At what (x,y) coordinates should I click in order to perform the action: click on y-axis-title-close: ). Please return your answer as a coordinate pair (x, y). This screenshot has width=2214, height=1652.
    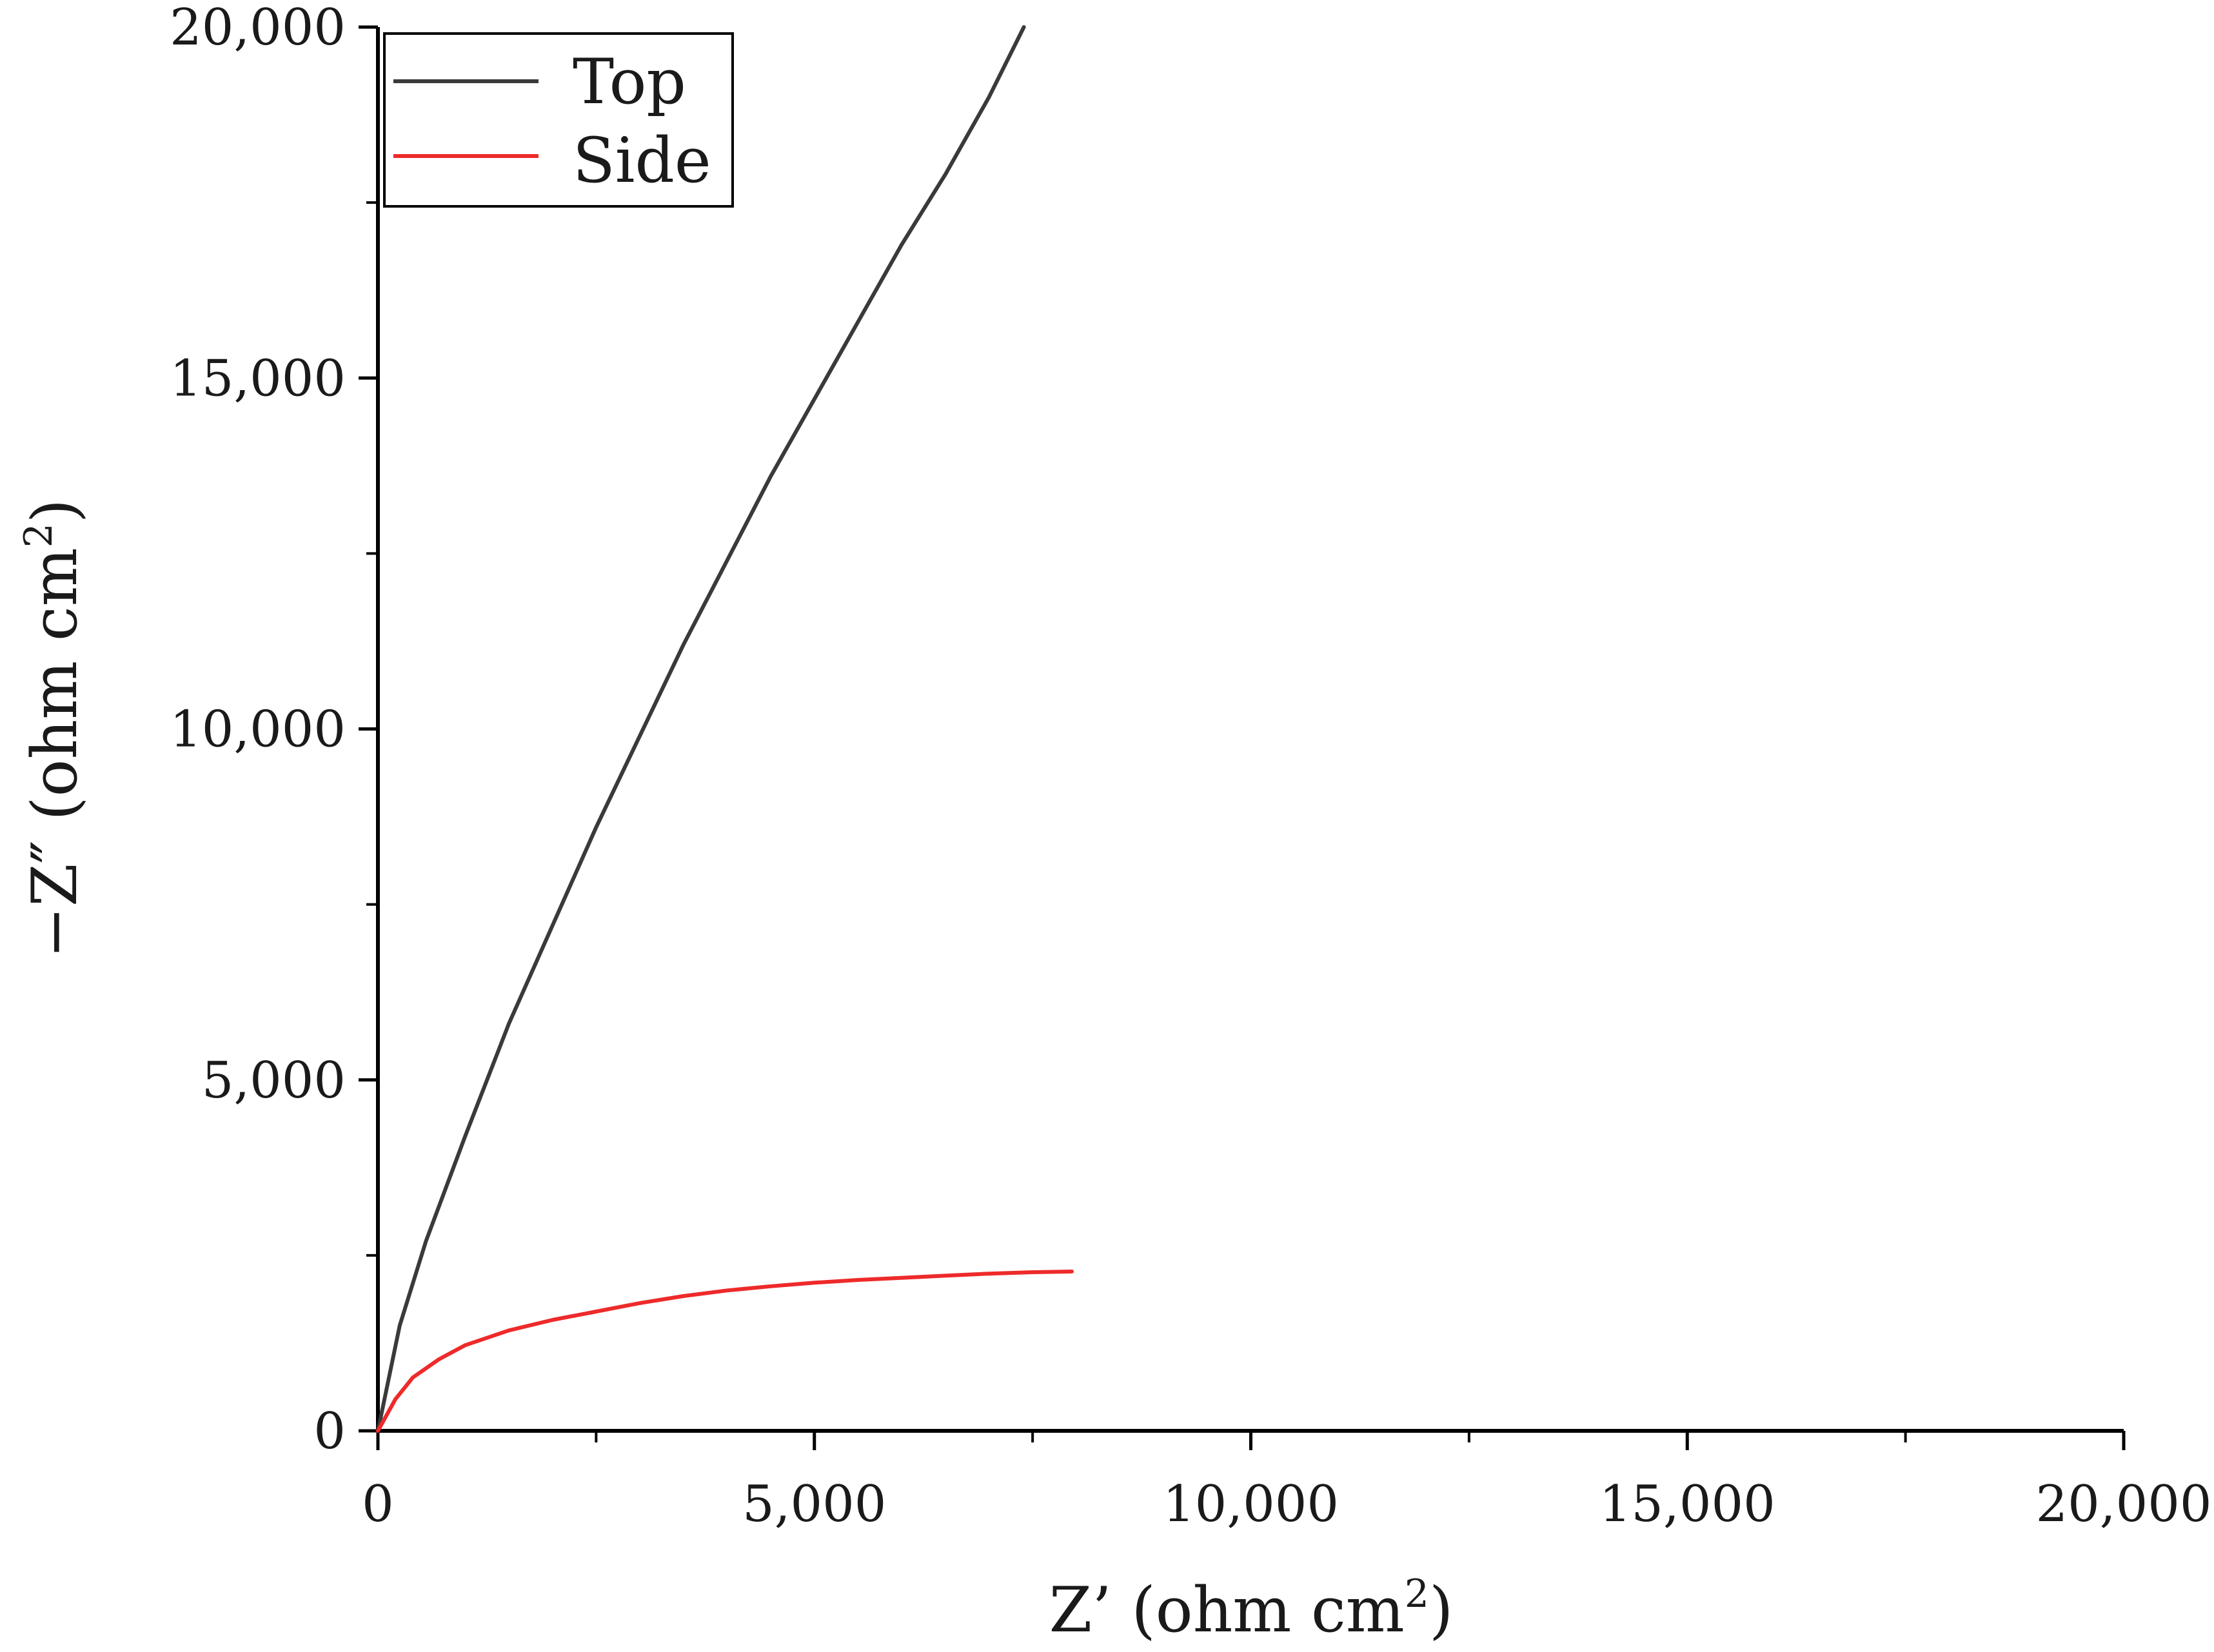
    Looking at the image, I should click on (55, 511).